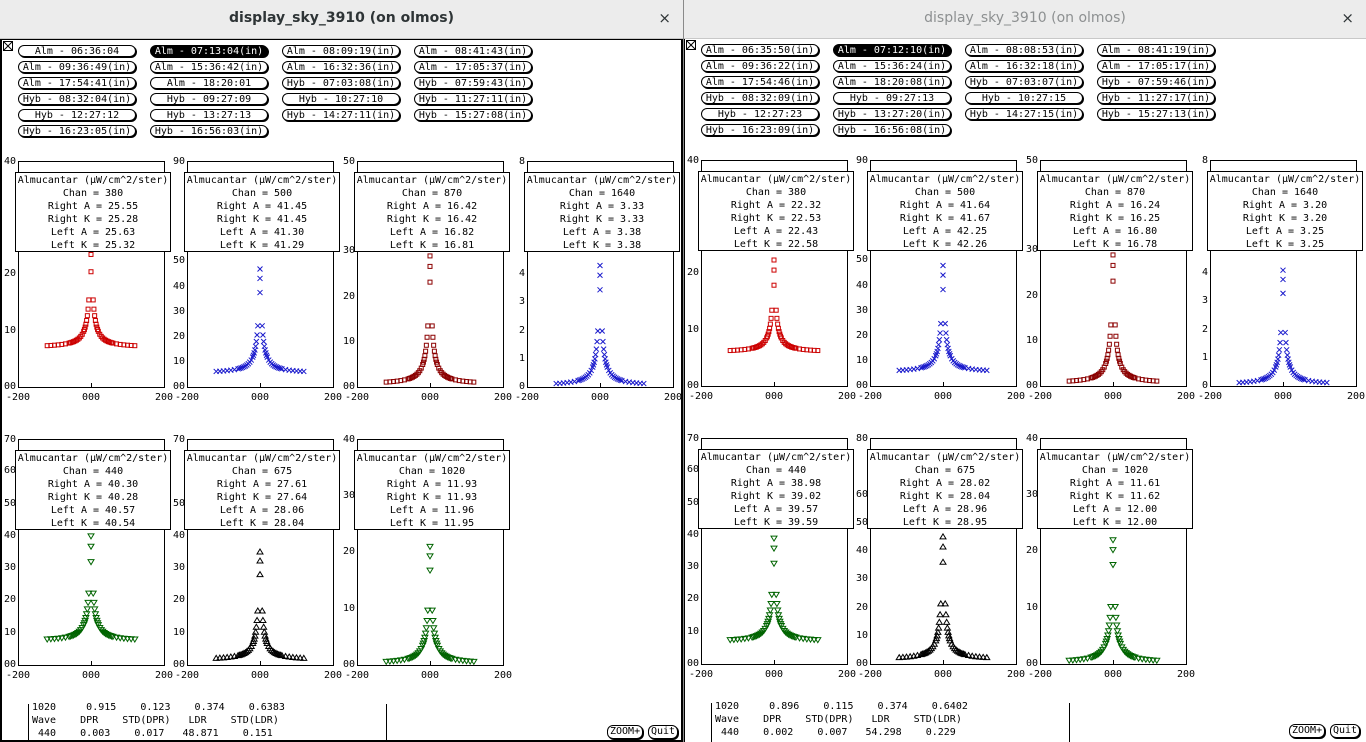 The image size is (1366, 742). I want to click on x-tick-label: 000, so click(774, 674).